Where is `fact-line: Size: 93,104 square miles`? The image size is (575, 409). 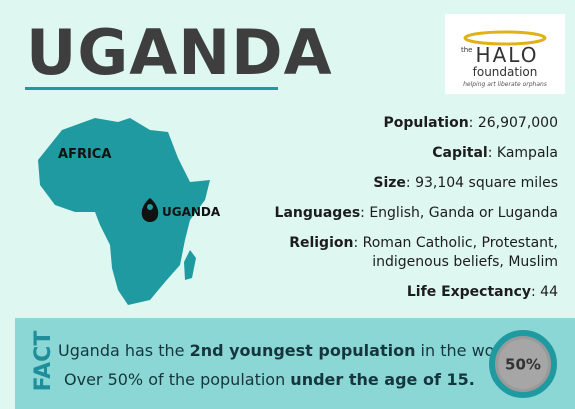
fact-line: Size: 93,104 square miles is located at coordinates (416, 183).